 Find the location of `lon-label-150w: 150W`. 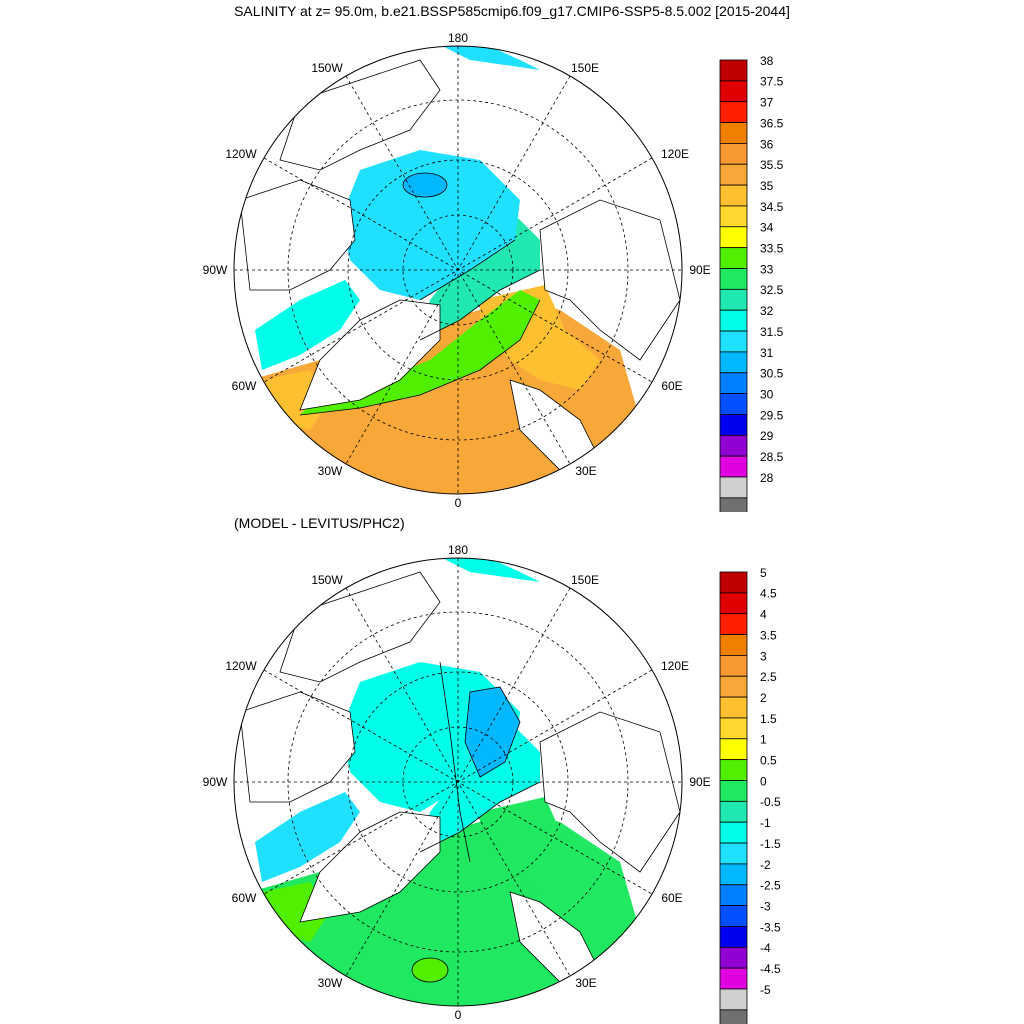

lon-label-150w: 150W is located at coordinates (327, 68).